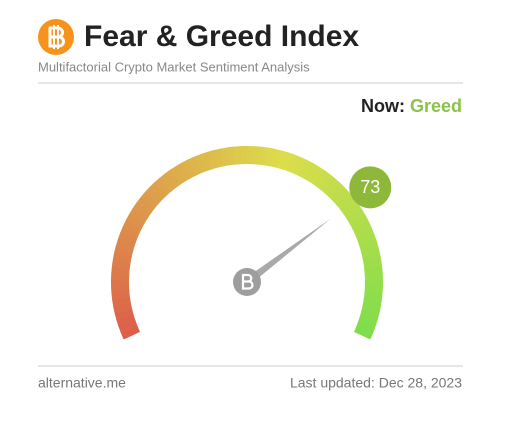 Image resolution: width=508 pixels, height=423 pixels. I want to click on status: Greed, so click(436, 106).